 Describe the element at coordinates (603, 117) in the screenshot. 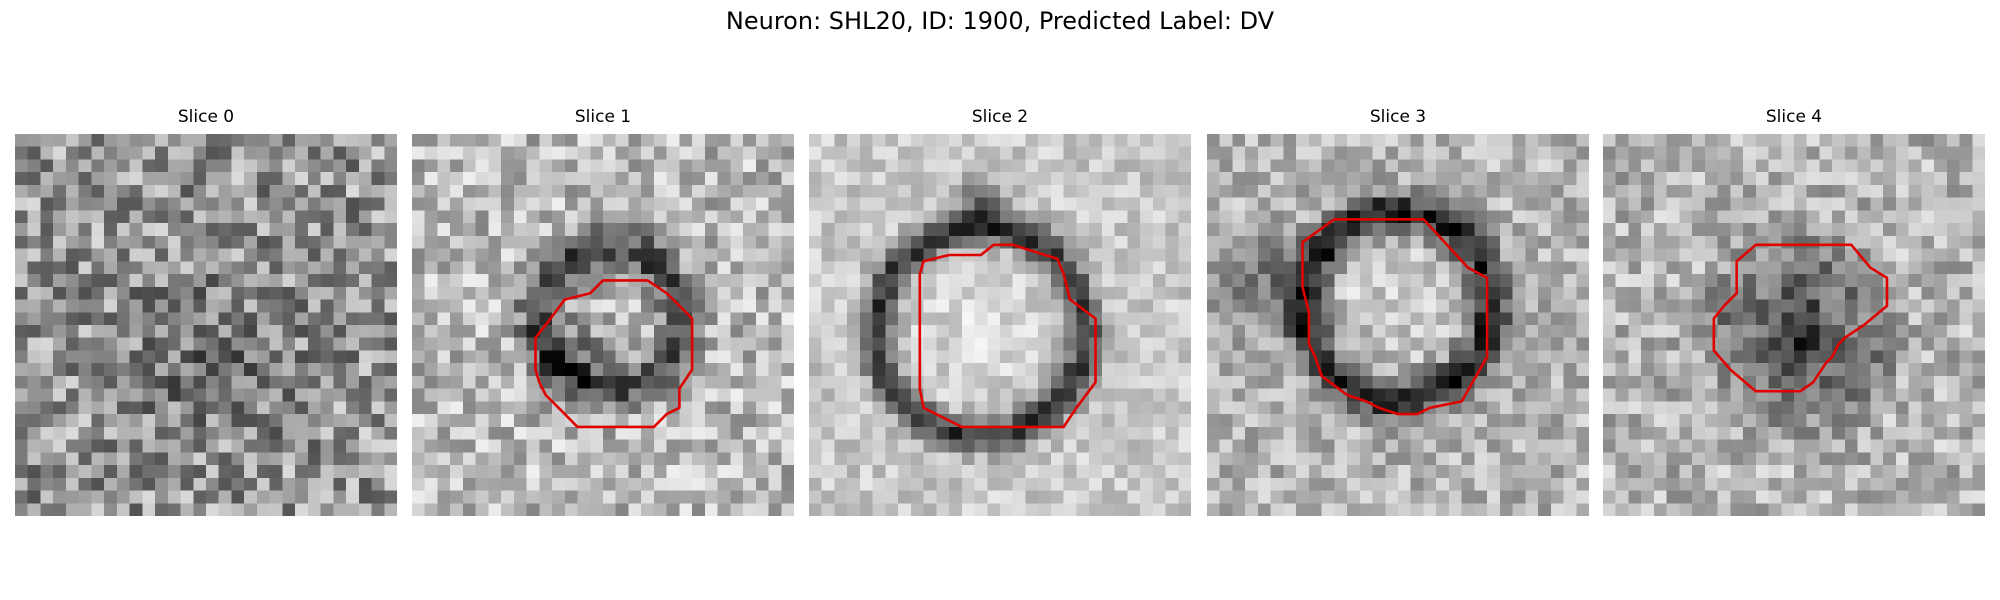

I see `slice-title: Slice 1` at that location.